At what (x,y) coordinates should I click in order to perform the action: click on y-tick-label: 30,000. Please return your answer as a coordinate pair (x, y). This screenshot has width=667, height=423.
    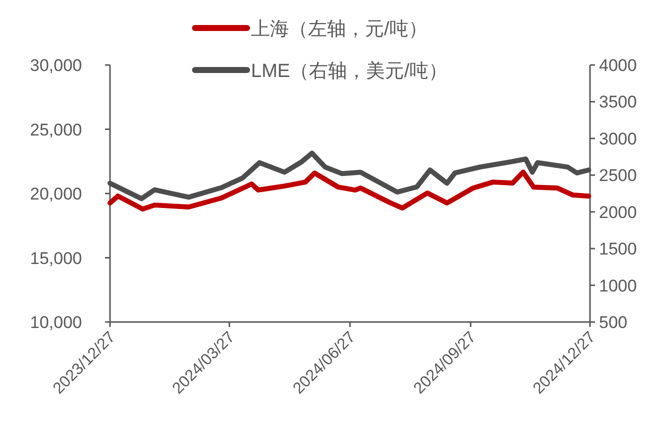
    Looking at the image, I should click on (56, 65).